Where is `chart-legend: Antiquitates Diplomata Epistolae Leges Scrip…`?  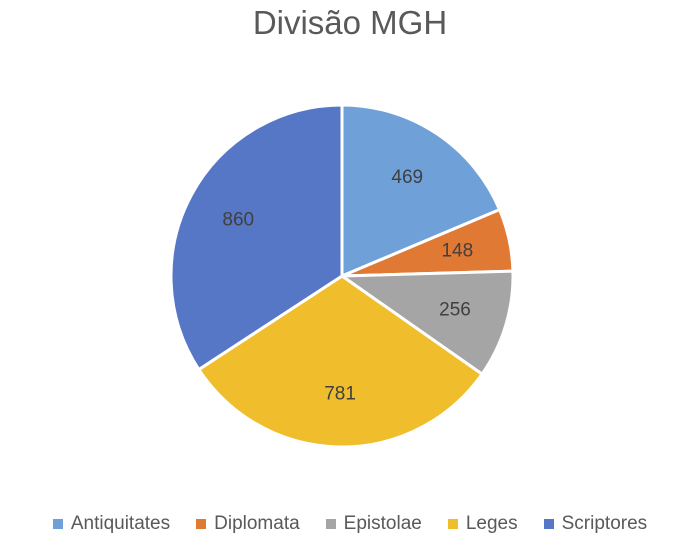
chart-legend: Antiquitates Diplomata Epistolae Leges Scrip… is located at coordinates (350, 524).